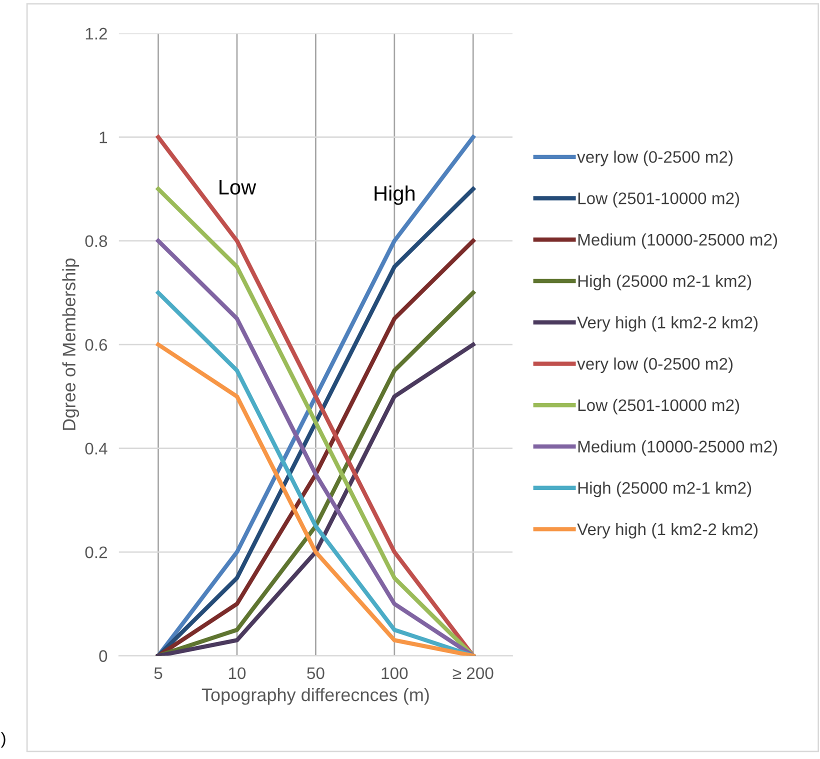  What do you see at coordinates (96, 241) in the screenshot?
I see `y-tick-label: 0.8` at bounding box center [96, 241].